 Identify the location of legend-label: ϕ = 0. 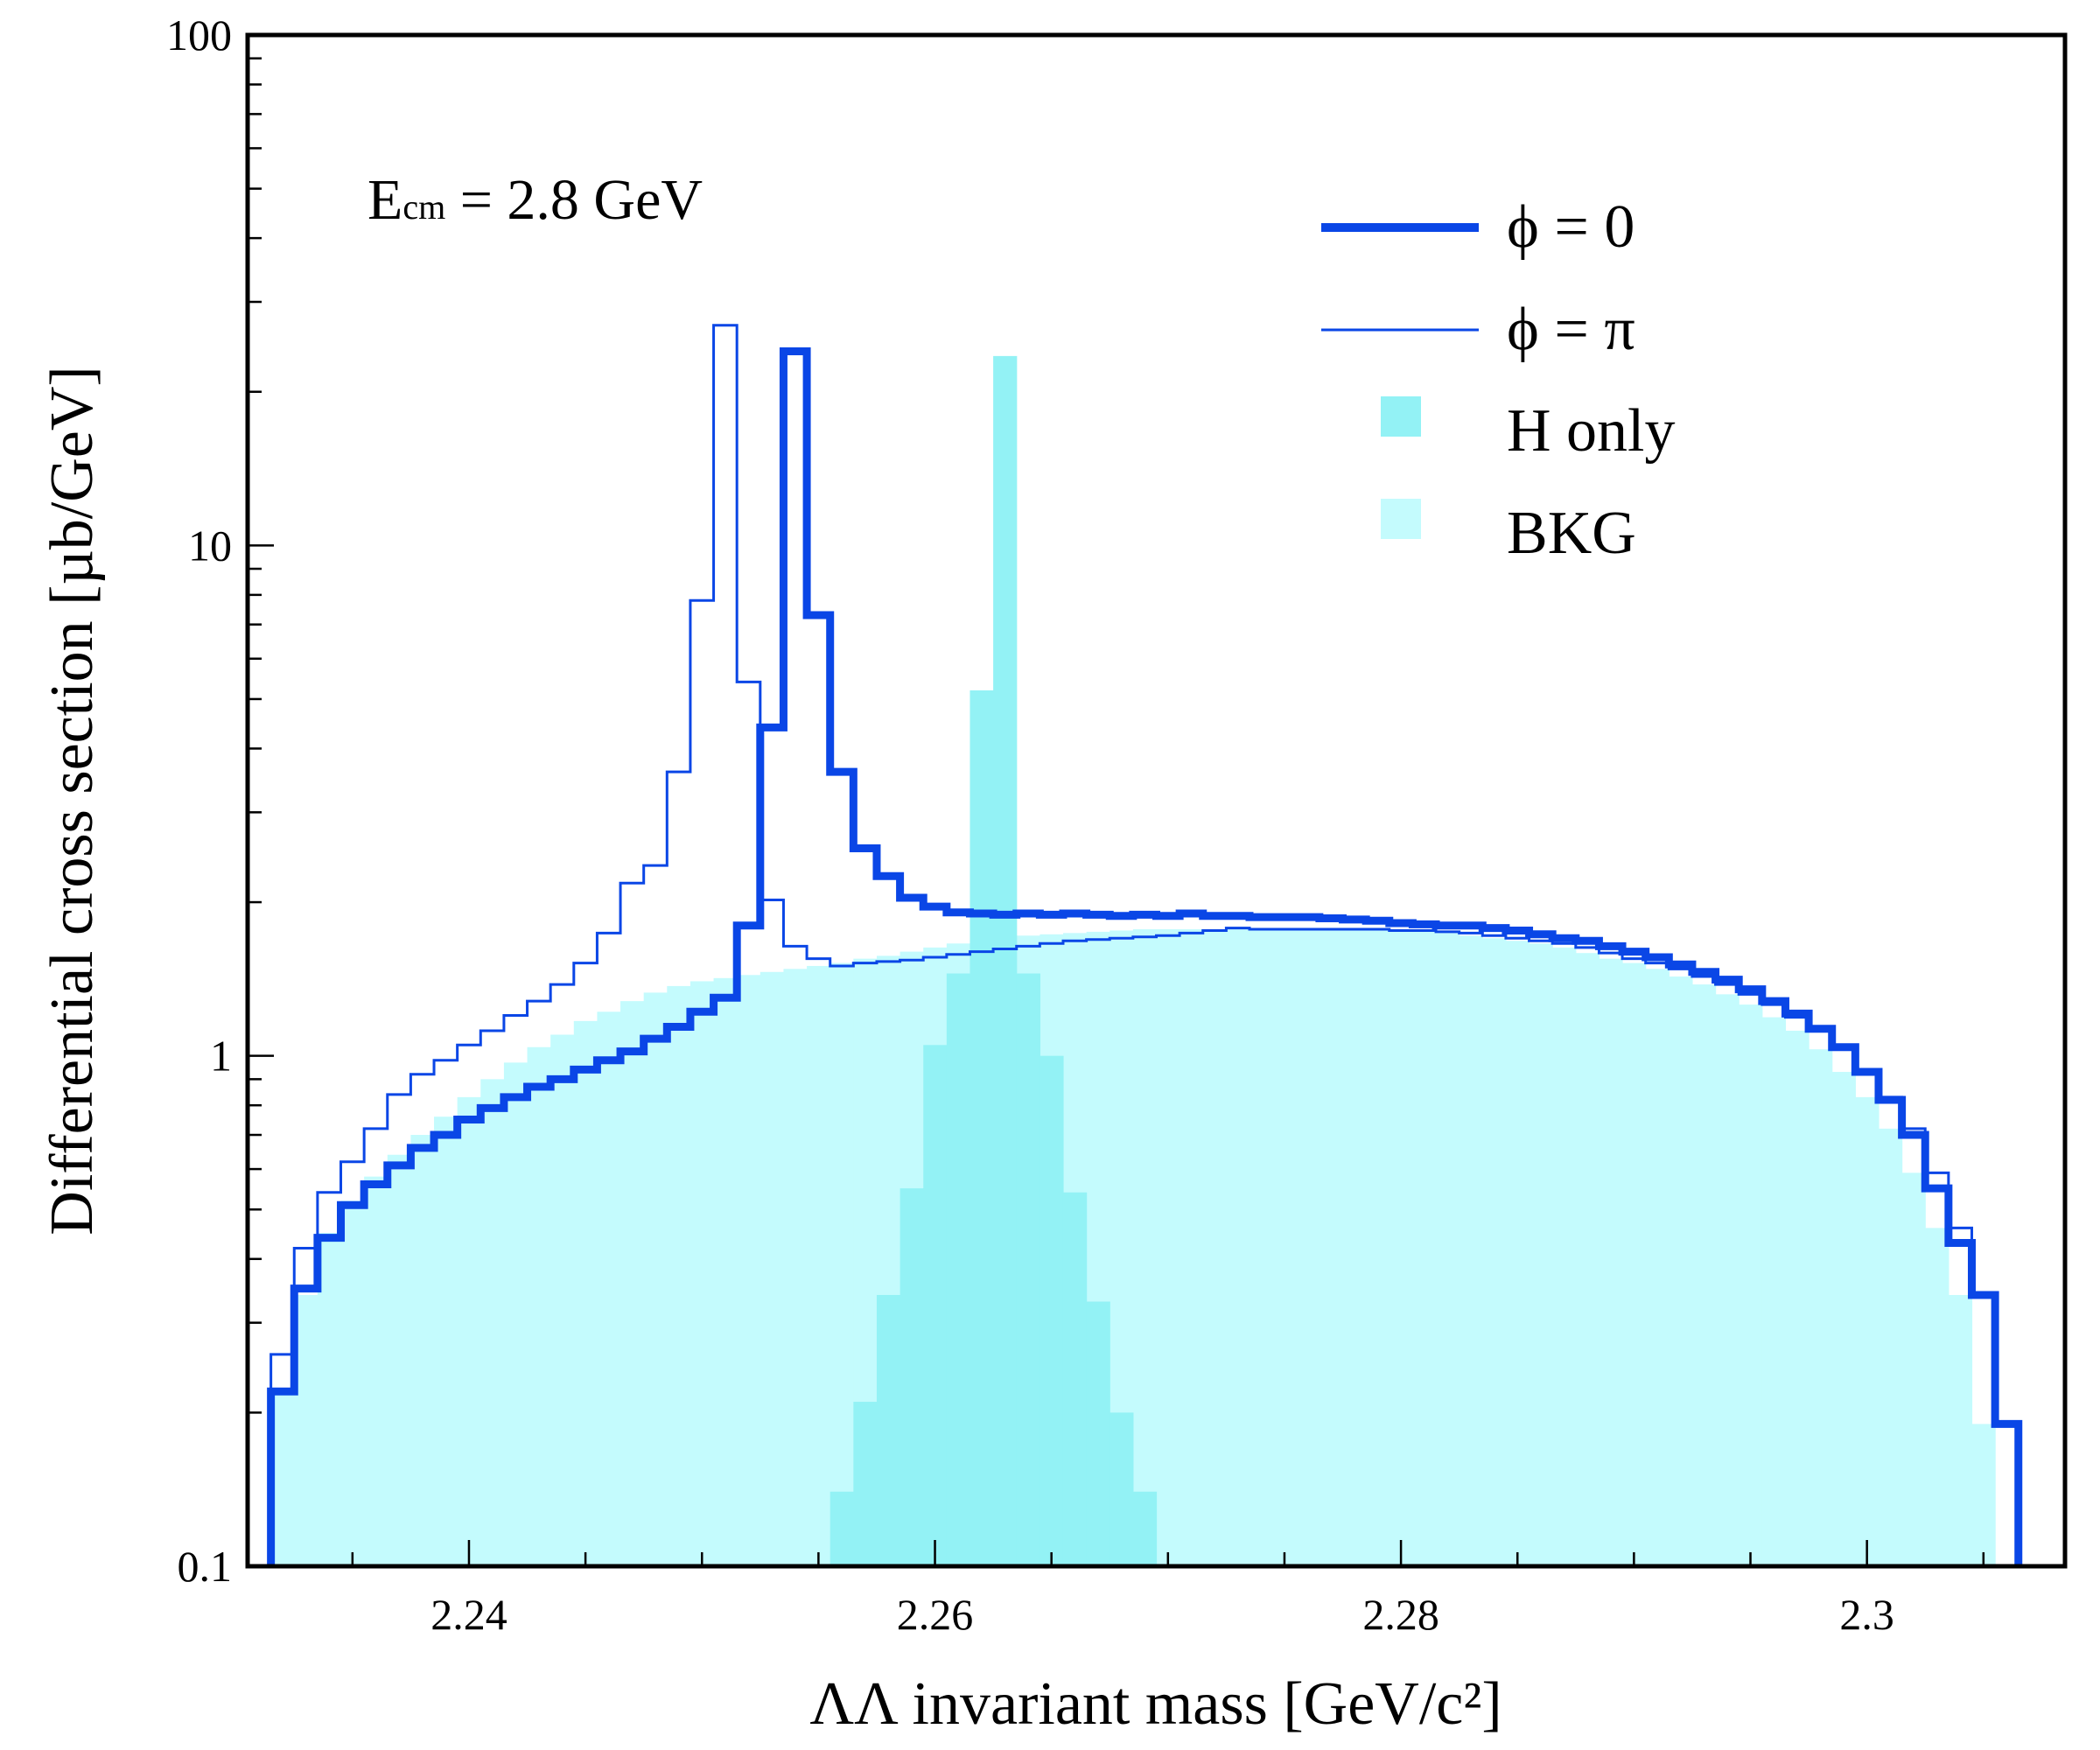
(1570, 227).